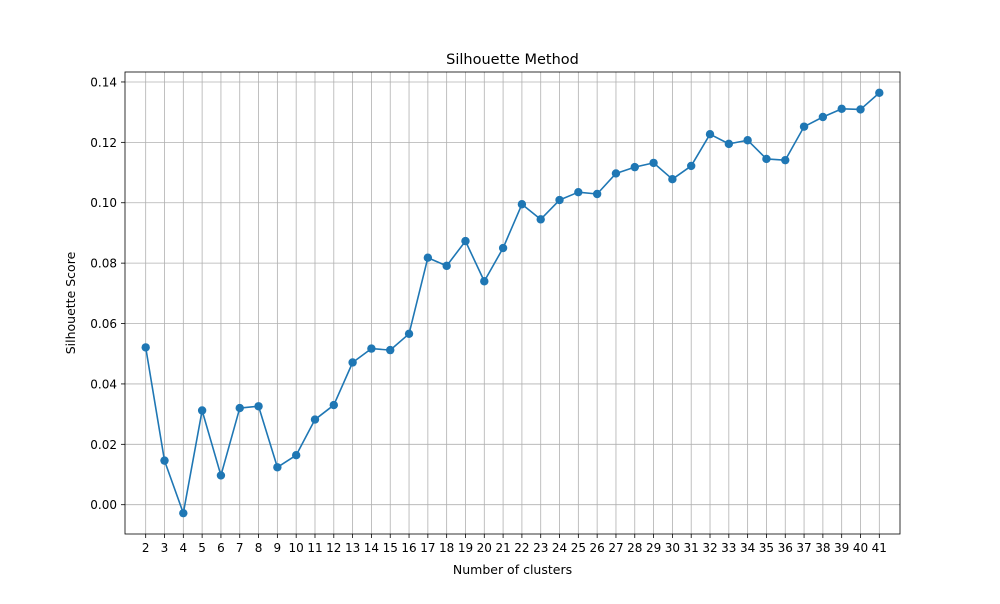 This screenshot has height=604, width=1000. I want to click on x-tick-label: 2, so click(146, 548).